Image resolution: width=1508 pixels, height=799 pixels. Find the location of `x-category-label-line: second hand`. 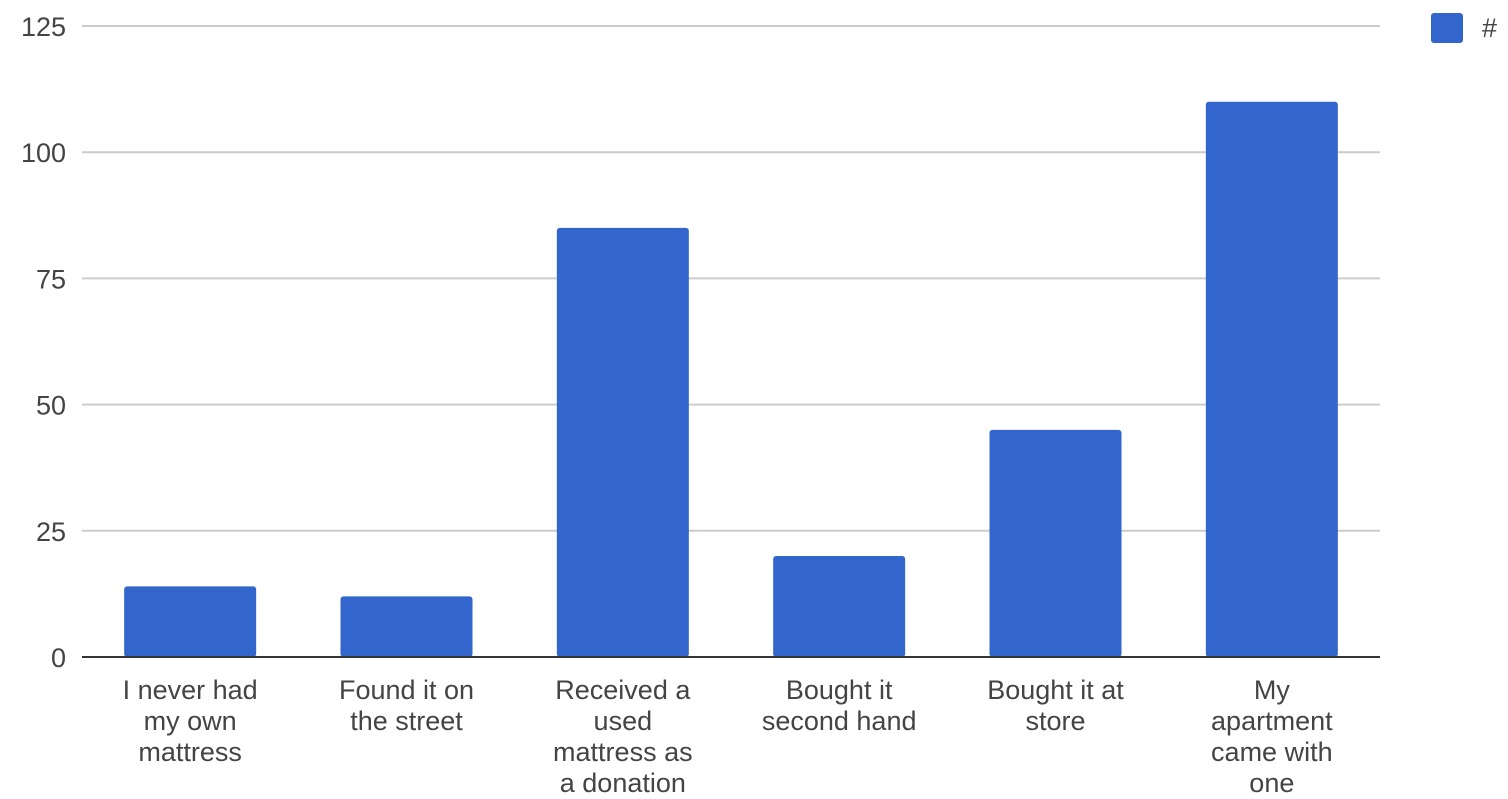

x-category-label-line: second hand is located at coordinates (839, 721).